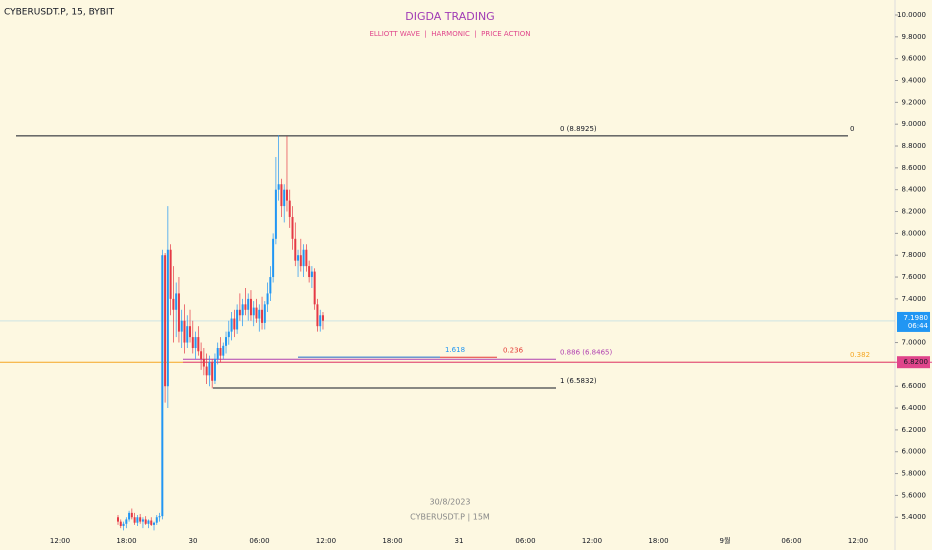 The width and height of the screenshot is (932, 550). Describe the element at coordinates (578, 129) in the screenshot. I see `level-label: 0 (8.8925)` at that location.